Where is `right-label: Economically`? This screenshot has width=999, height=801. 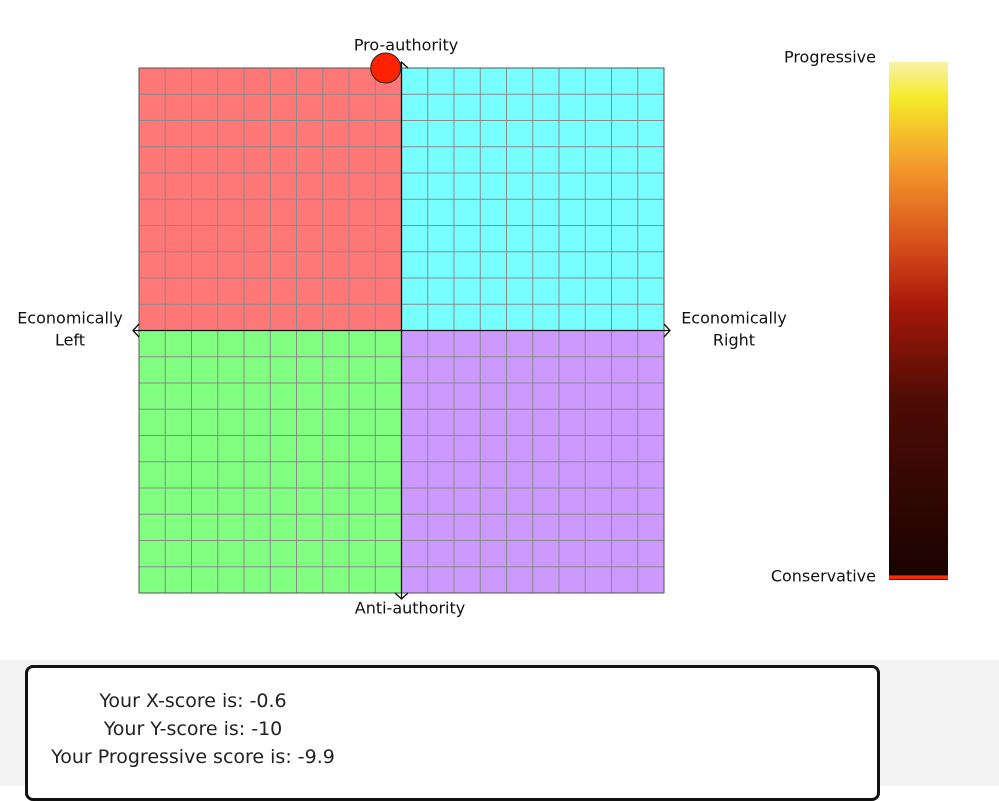 right-label: Economically is located at coordinates (734, 318).